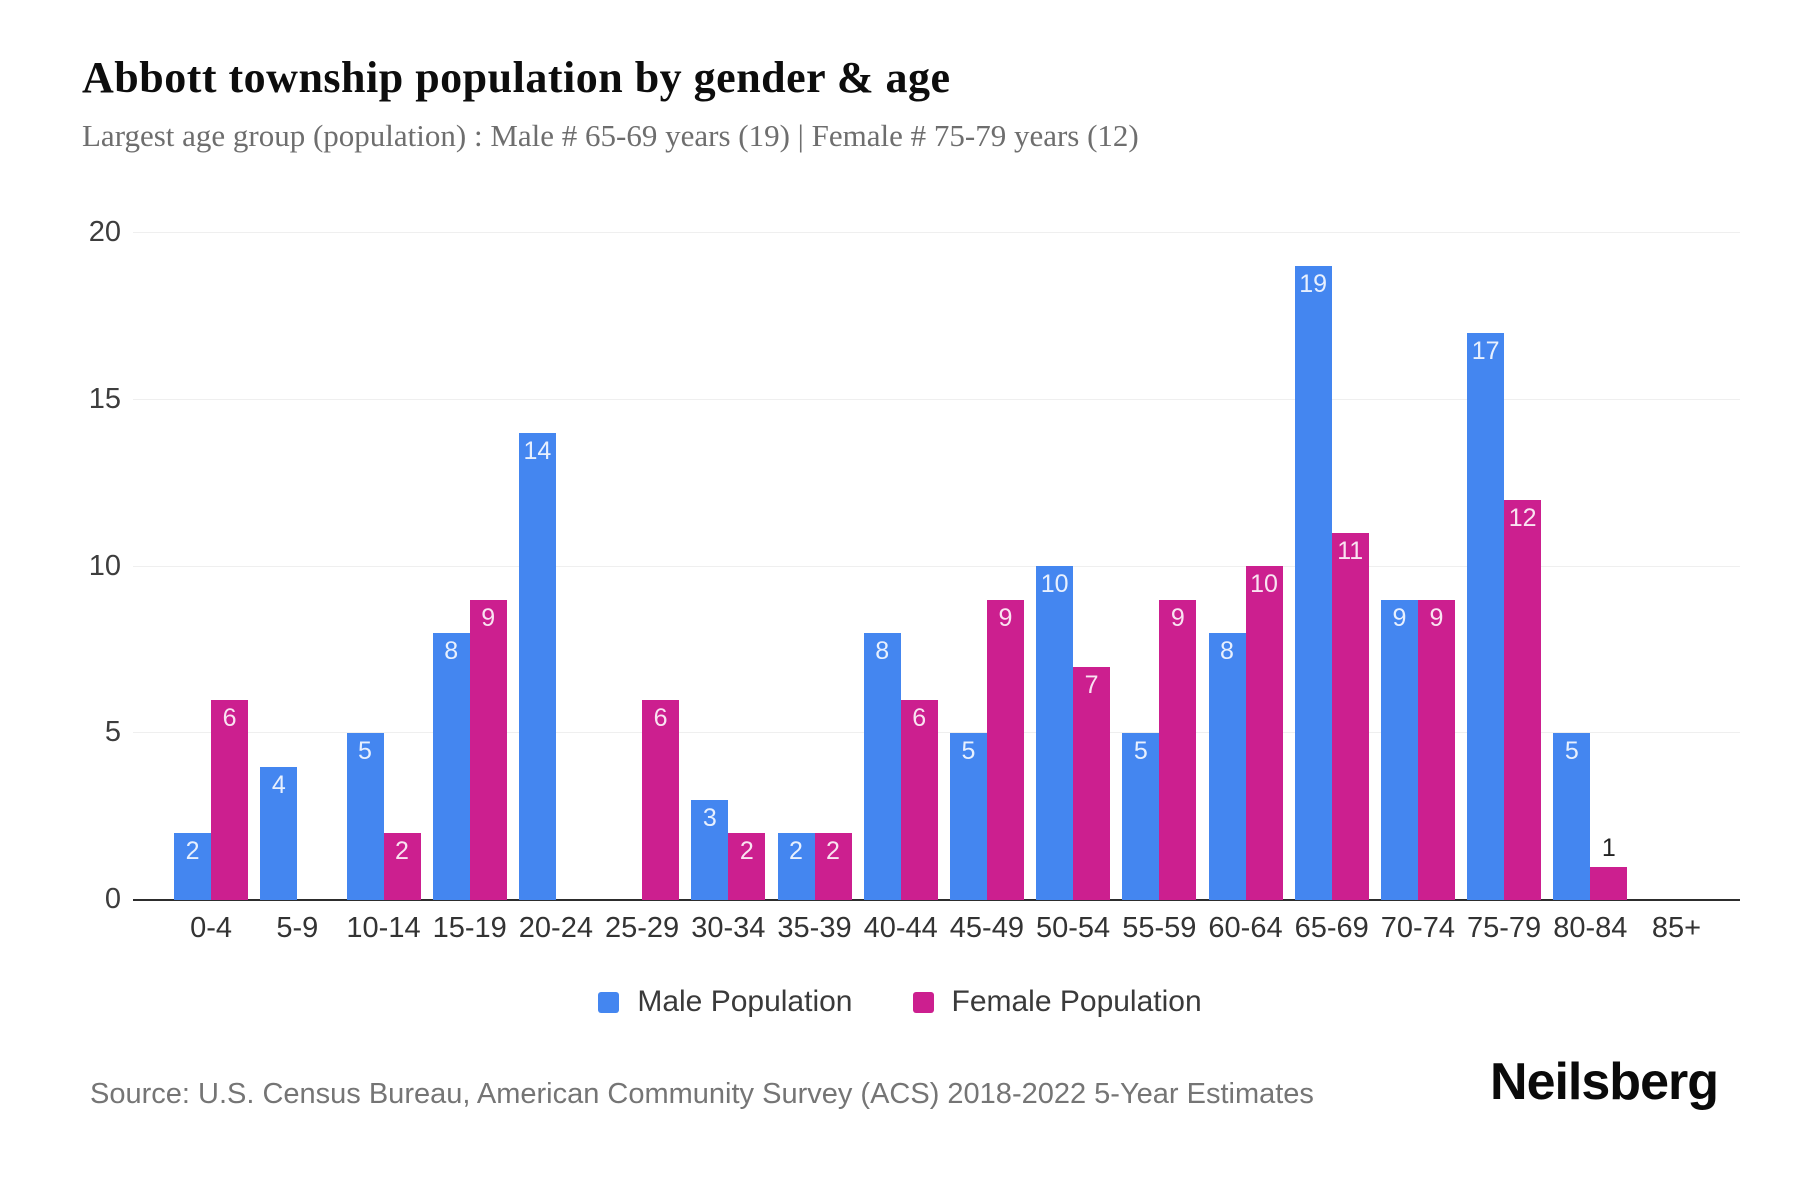  Describe the element at coordinates (1005, 750) in the screenshot. I see `bar-female-45-49: 9` at that location.